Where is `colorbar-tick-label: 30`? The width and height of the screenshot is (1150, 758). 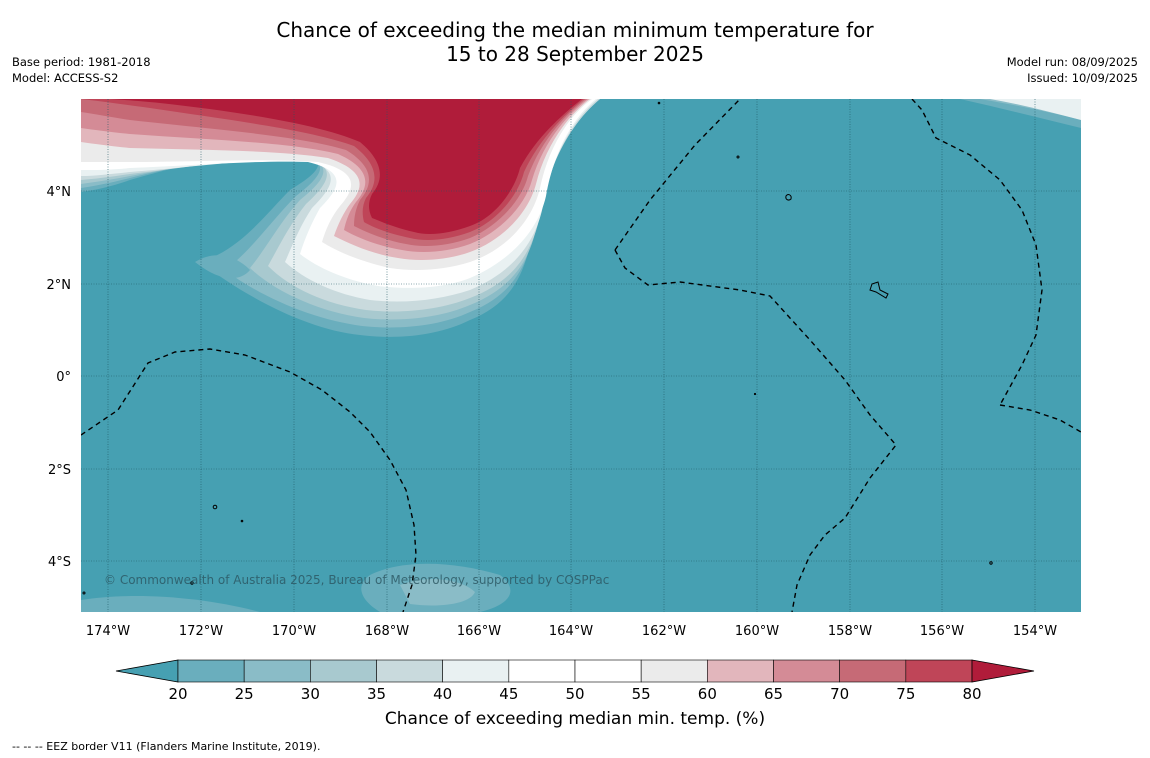 colorbar-tick-label: 30 is located at coordinates (310, 694).